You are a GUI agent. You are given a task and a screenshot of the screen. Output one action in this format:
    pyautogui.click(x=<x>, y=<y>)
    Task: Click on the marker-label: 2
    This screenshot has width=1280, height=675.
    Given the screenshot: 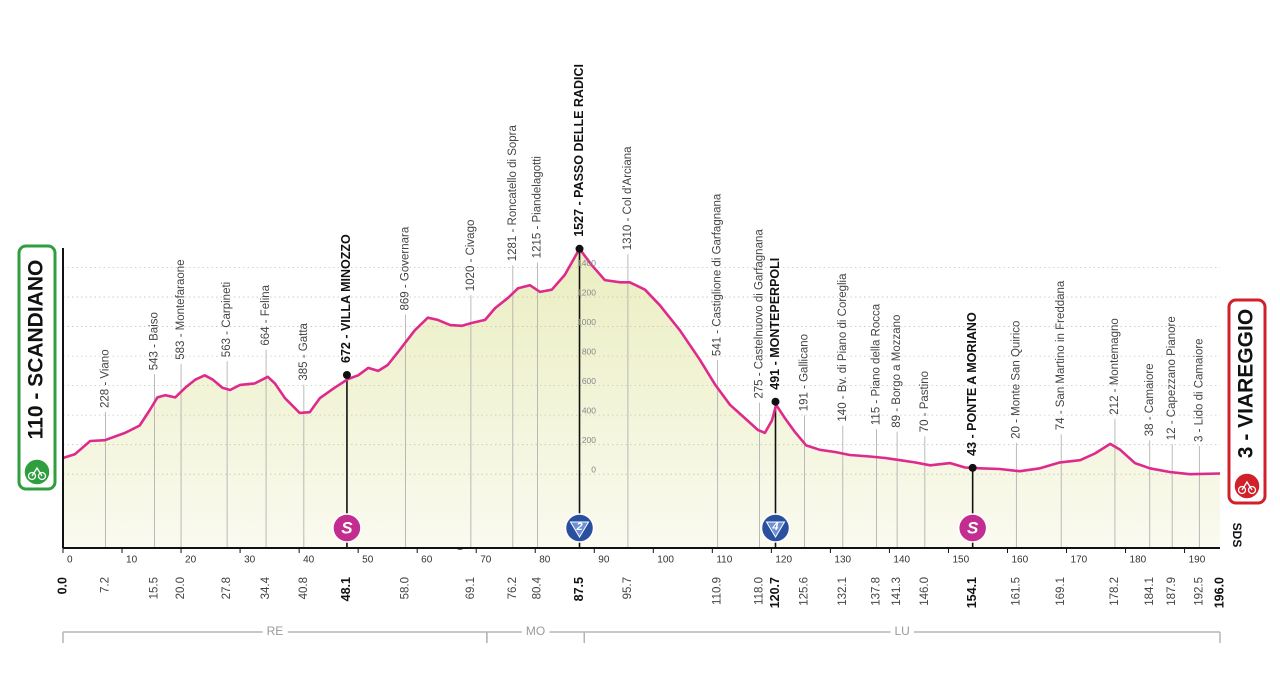 What is the action you would take?
    pyautogui.click(x=578, y=527)
    